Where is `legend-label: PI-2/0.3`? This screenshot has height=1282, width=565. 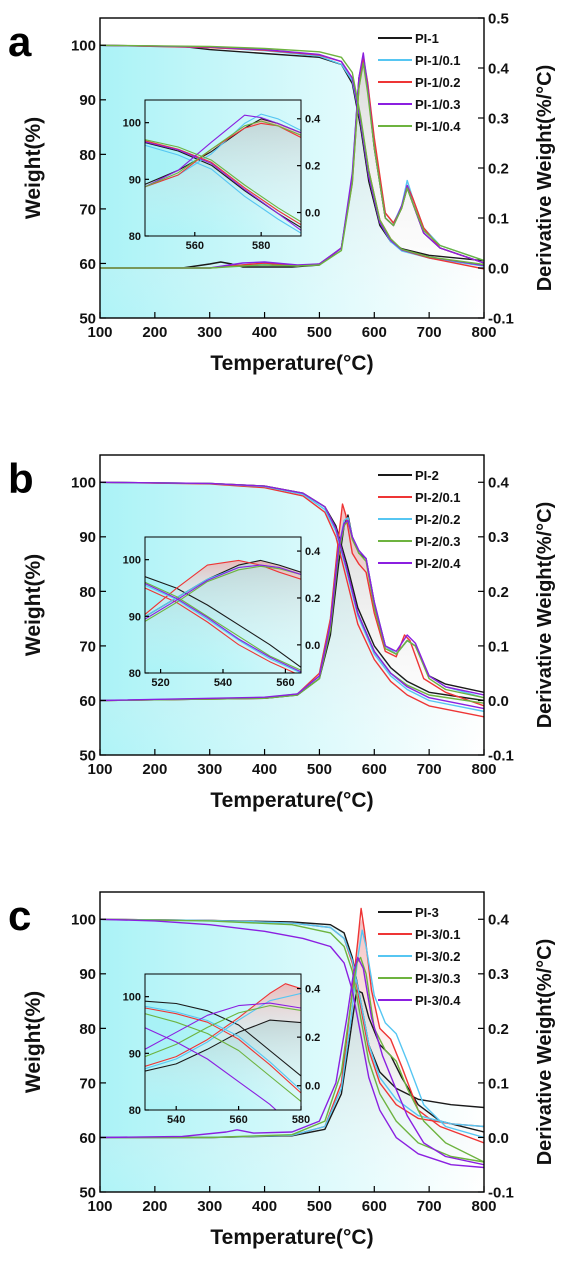 legend-label: PI-2/0.3 is located at coordinates (438, 541).